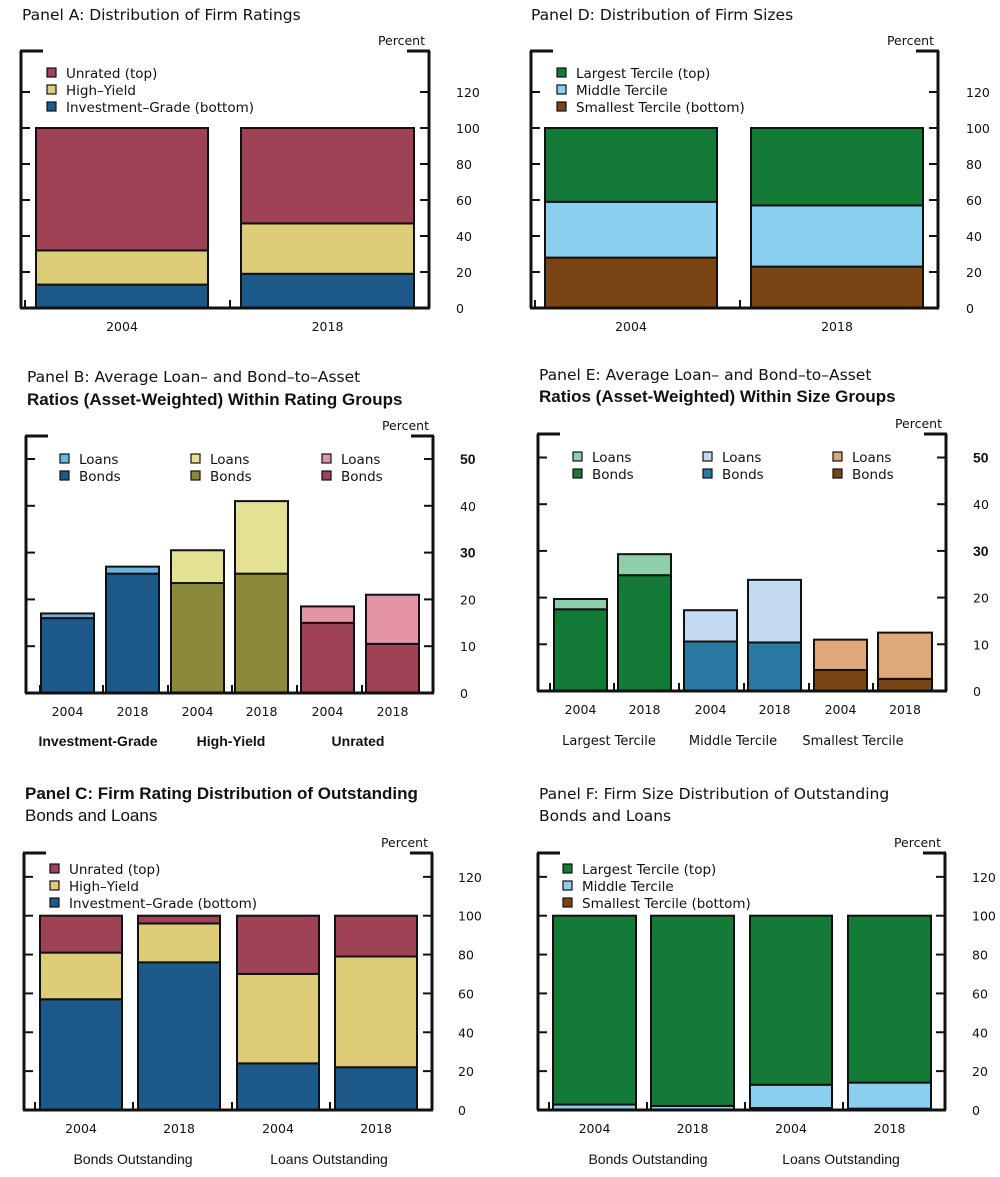 This screenshot has width=1000, height=1177. What do you see at coordinates (647, 1159) in the screenshot?
I see `group-label: Bonds Outstanding` at bounding box center [647, 1159].